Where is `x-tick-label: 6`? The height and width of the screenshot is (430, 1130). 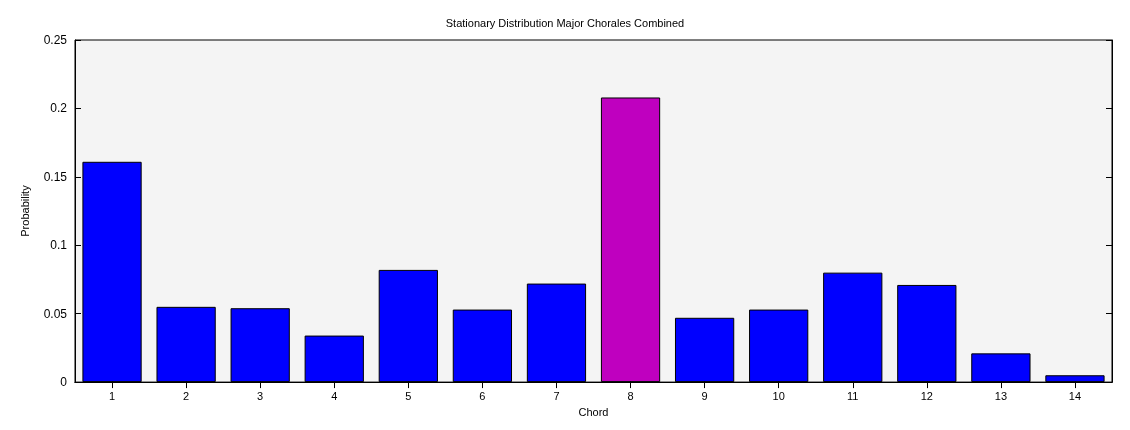 x-tick-label: 6 is located at coordinates (482, 395).